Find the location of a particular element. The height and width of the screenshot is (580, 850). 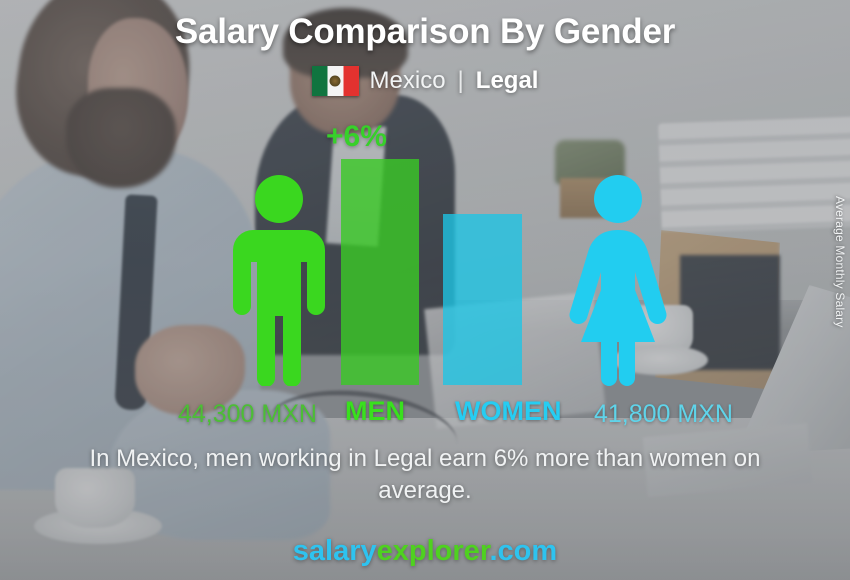

bg-person1-beard is located at coordinates (121, 138).